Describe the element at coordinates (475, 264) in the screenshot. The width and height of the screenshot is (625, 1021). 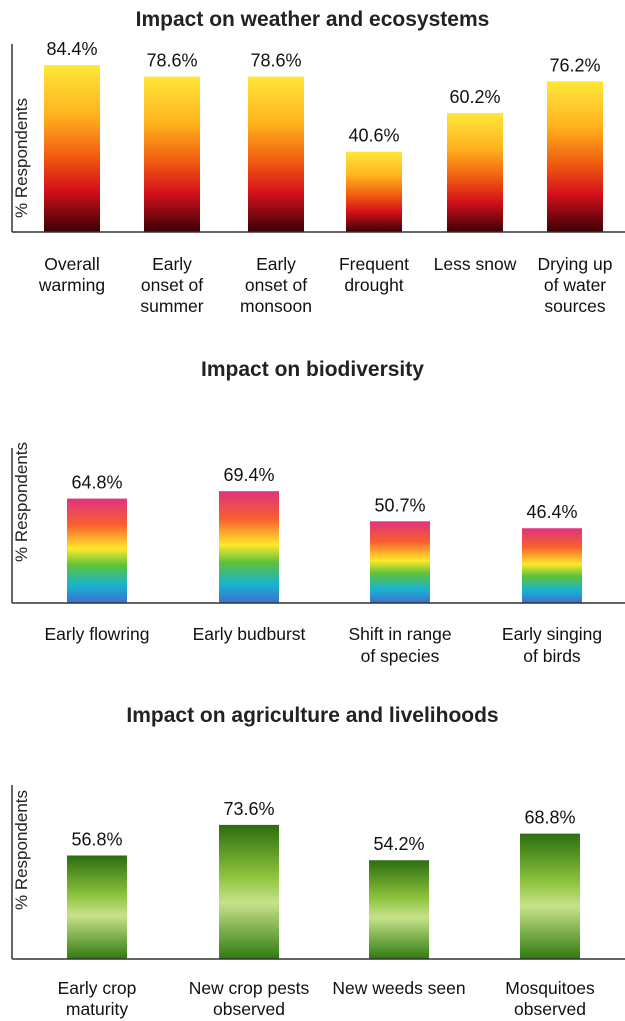
I see `category-label: Less snow` at that location.